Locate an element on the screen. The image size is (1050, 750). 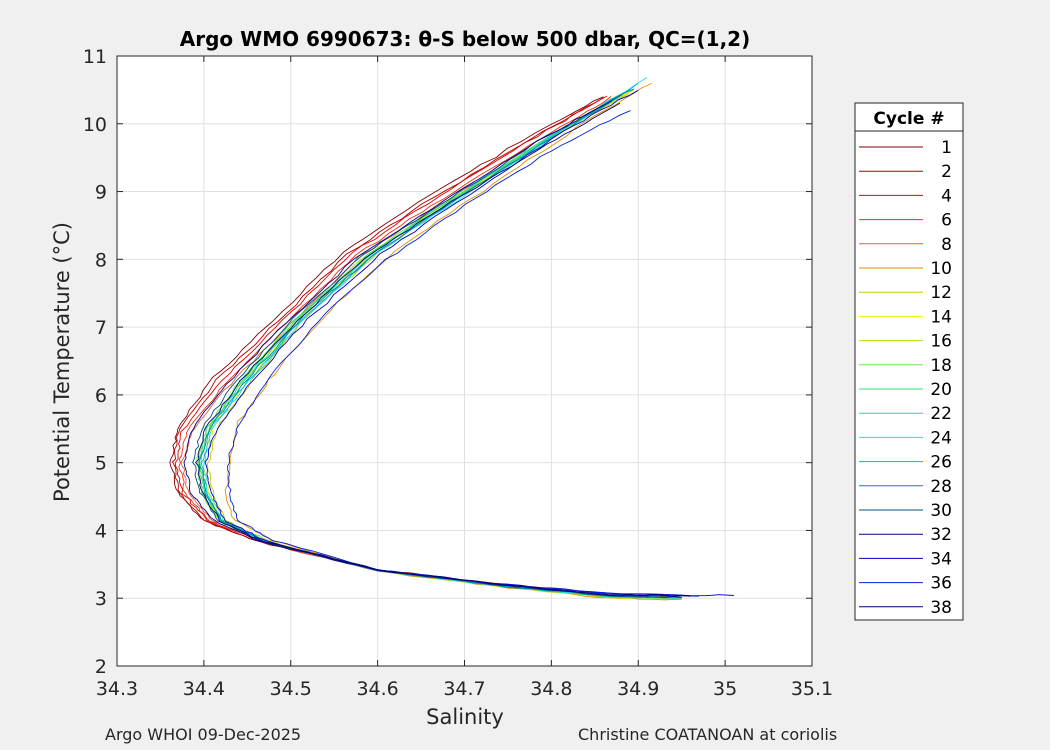
legend-label: 36 is located at coordinates (941, 584).